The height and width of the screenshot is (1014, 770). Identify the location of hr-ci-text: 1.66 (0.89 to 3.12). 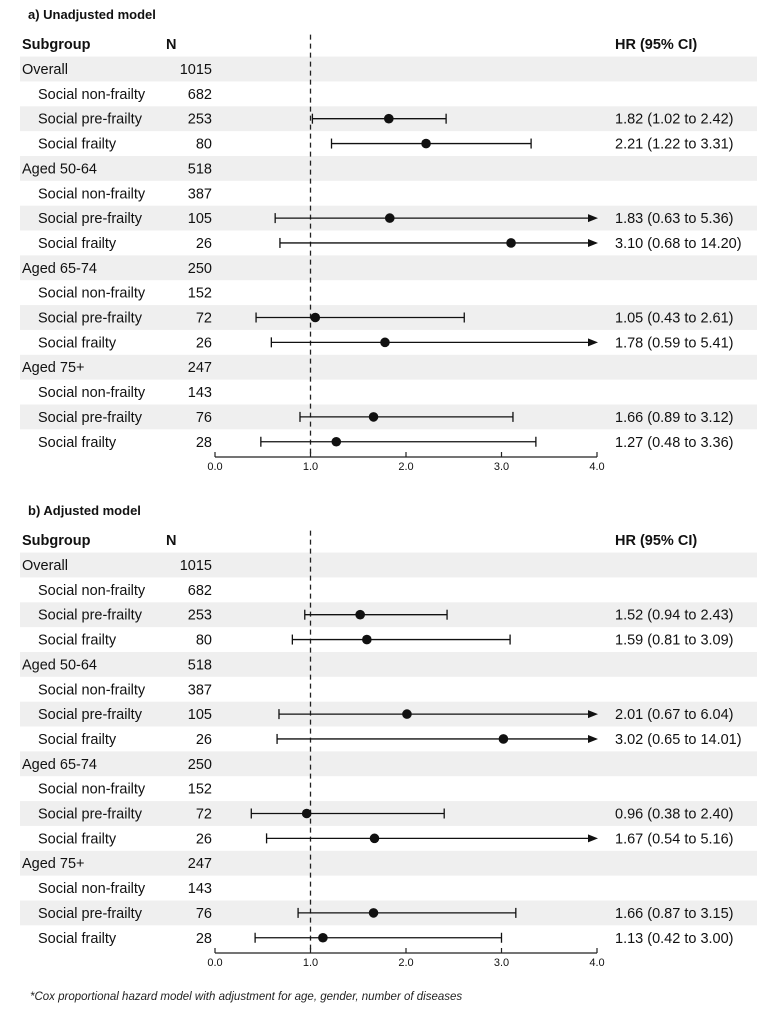
(674, 418).